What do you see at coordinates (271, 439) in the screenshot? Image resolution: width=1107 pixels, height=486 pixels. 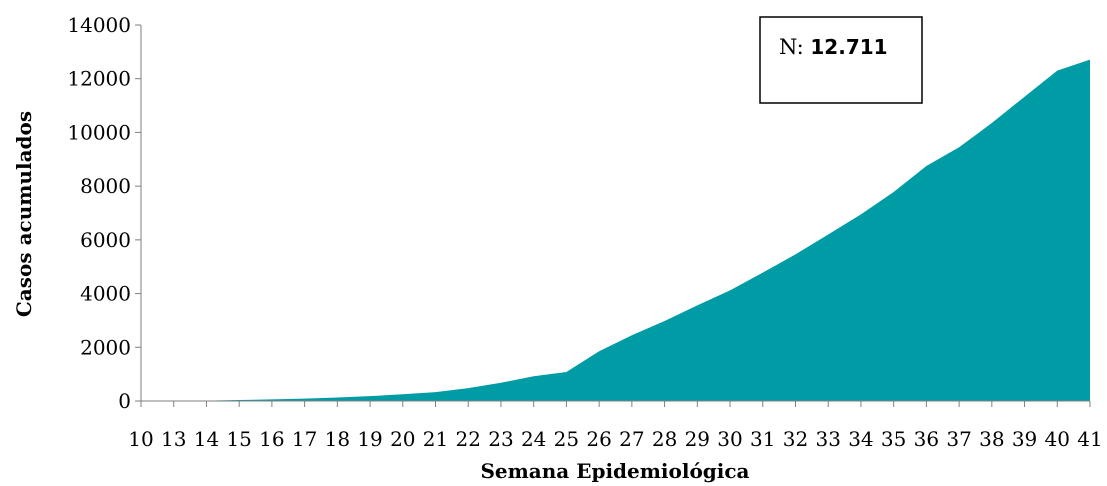 I see `x-tick-label: 16` at bounding box center [271, 439].